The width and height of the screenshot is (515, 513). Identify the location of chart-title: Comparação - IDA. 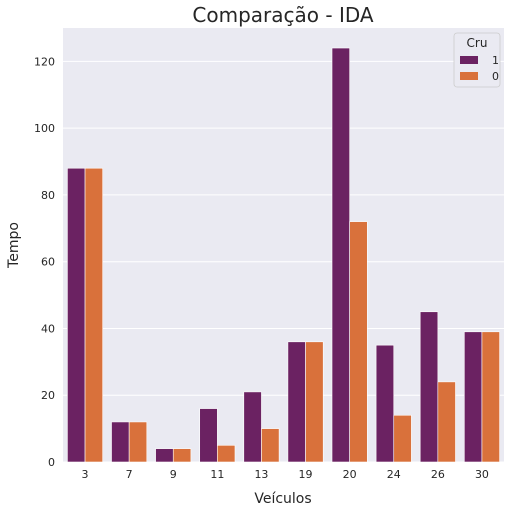
(282, 15).